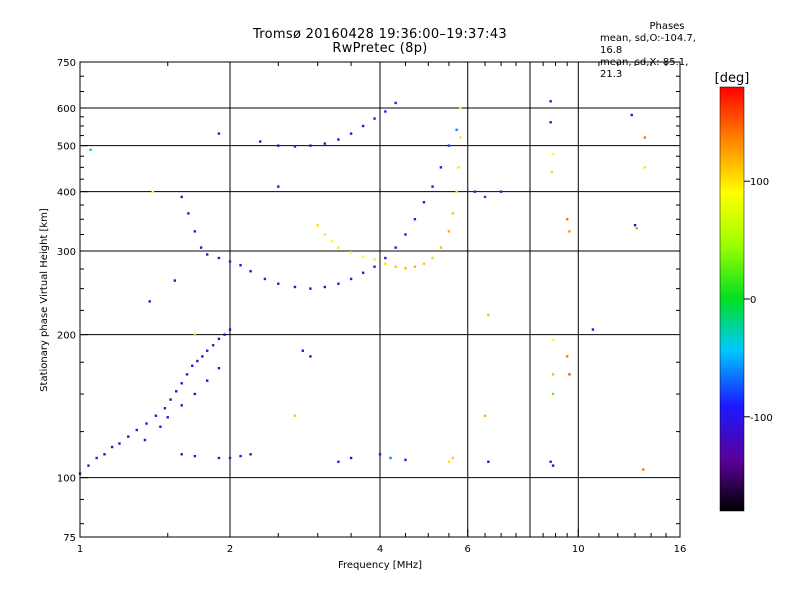 The image size is (800, 600). Describe the element at coordinates (66, 479) in the screenshot. I see `y-tick-label: 100` at that location.